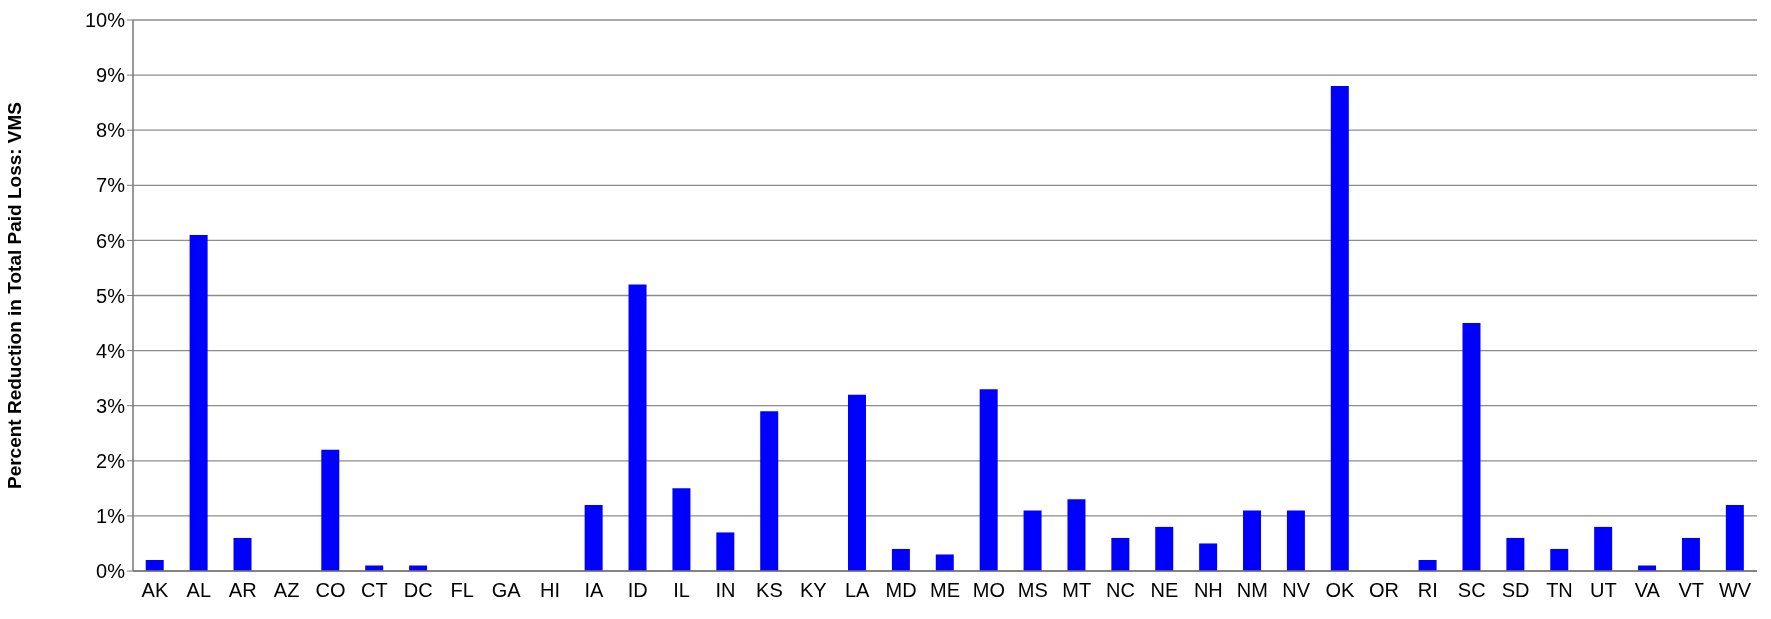  What do you see at coordinates (330, 590) in the screenshot?
I see `x-tick-label: CO` at bounding box center [330, 590].